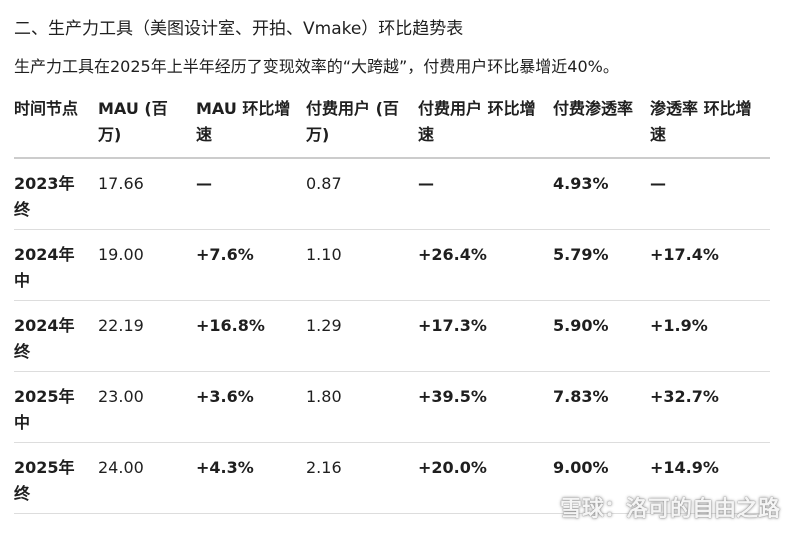  Describe the element at coordinates (362, 336) in the screenshot. I see `table-cell: 1.29` at that location.